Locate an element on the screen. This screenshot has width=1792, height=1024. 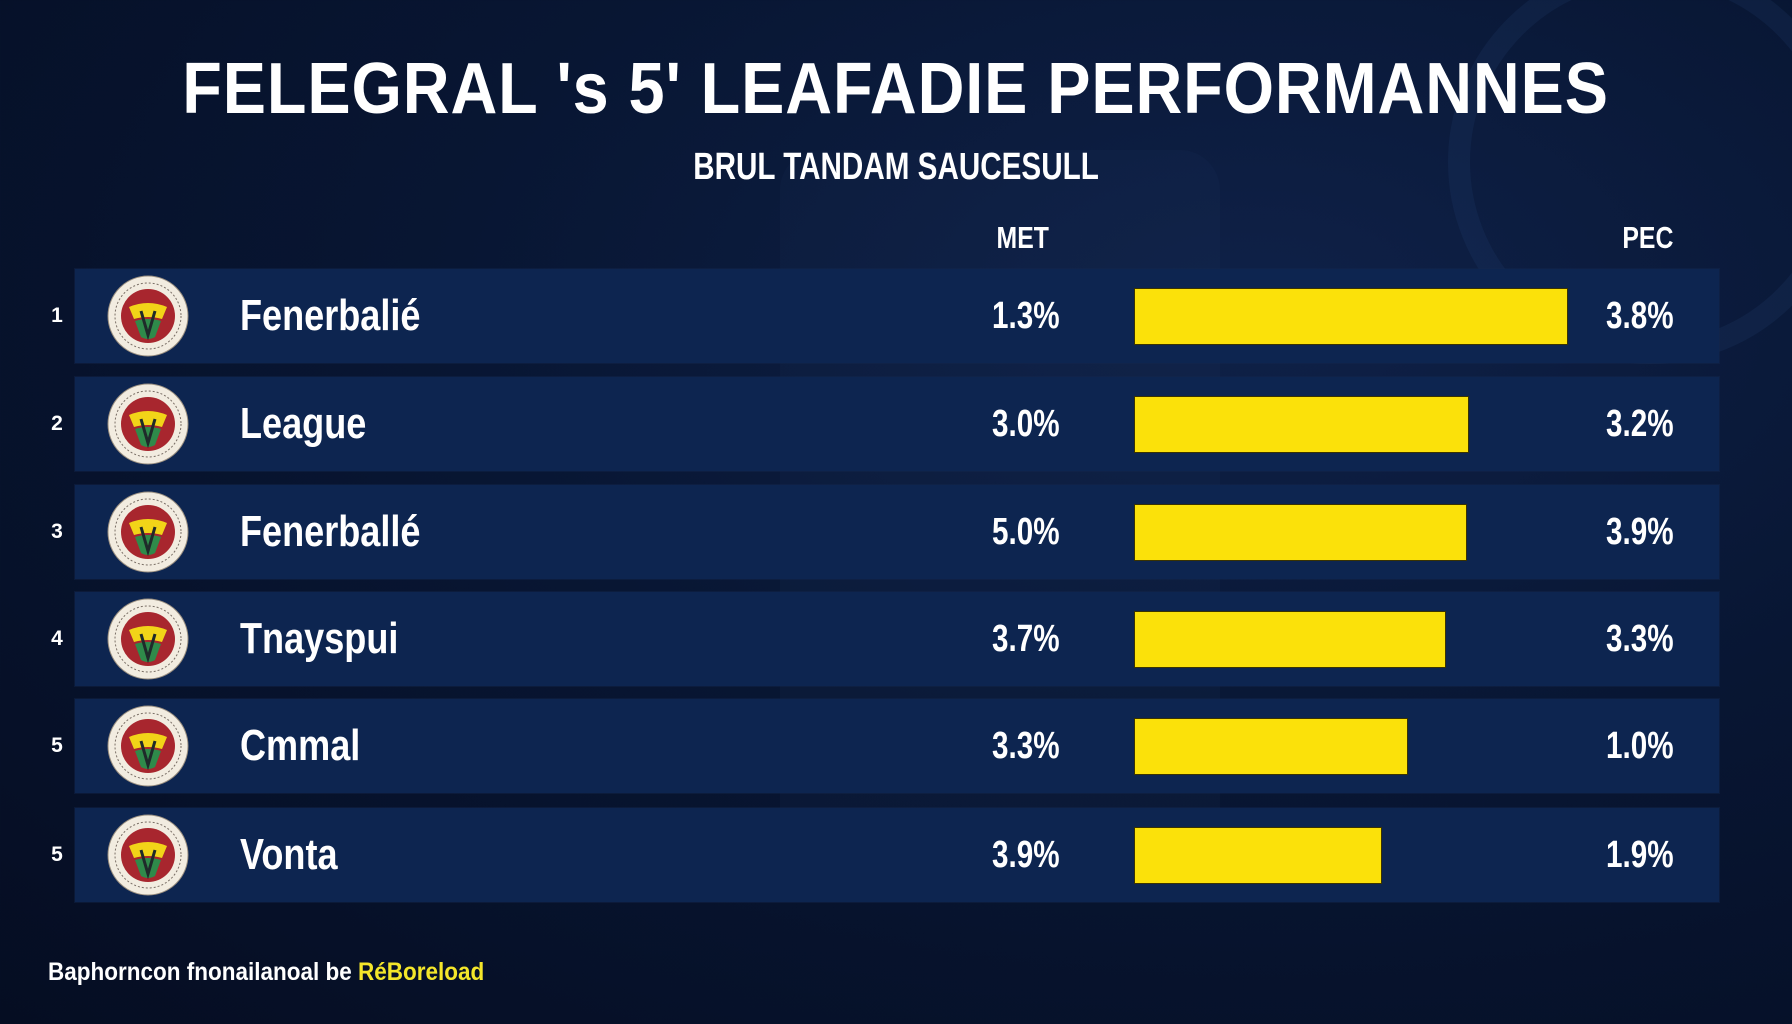
pec-value: 3.3% is located at coordinates (1640, 639).